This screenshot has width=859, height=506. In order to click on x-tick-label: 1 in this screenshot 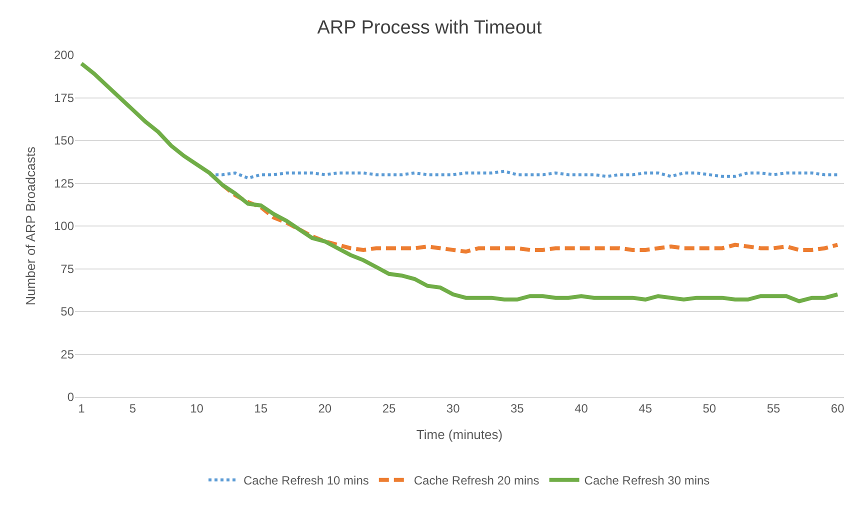, I will do `click(82, 408)`.